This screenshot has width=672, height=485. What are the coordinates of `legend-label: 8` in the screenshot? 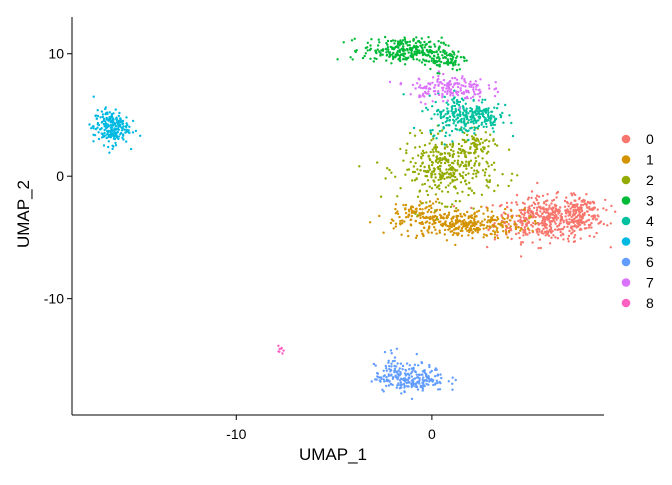 It's located at (650, 303).